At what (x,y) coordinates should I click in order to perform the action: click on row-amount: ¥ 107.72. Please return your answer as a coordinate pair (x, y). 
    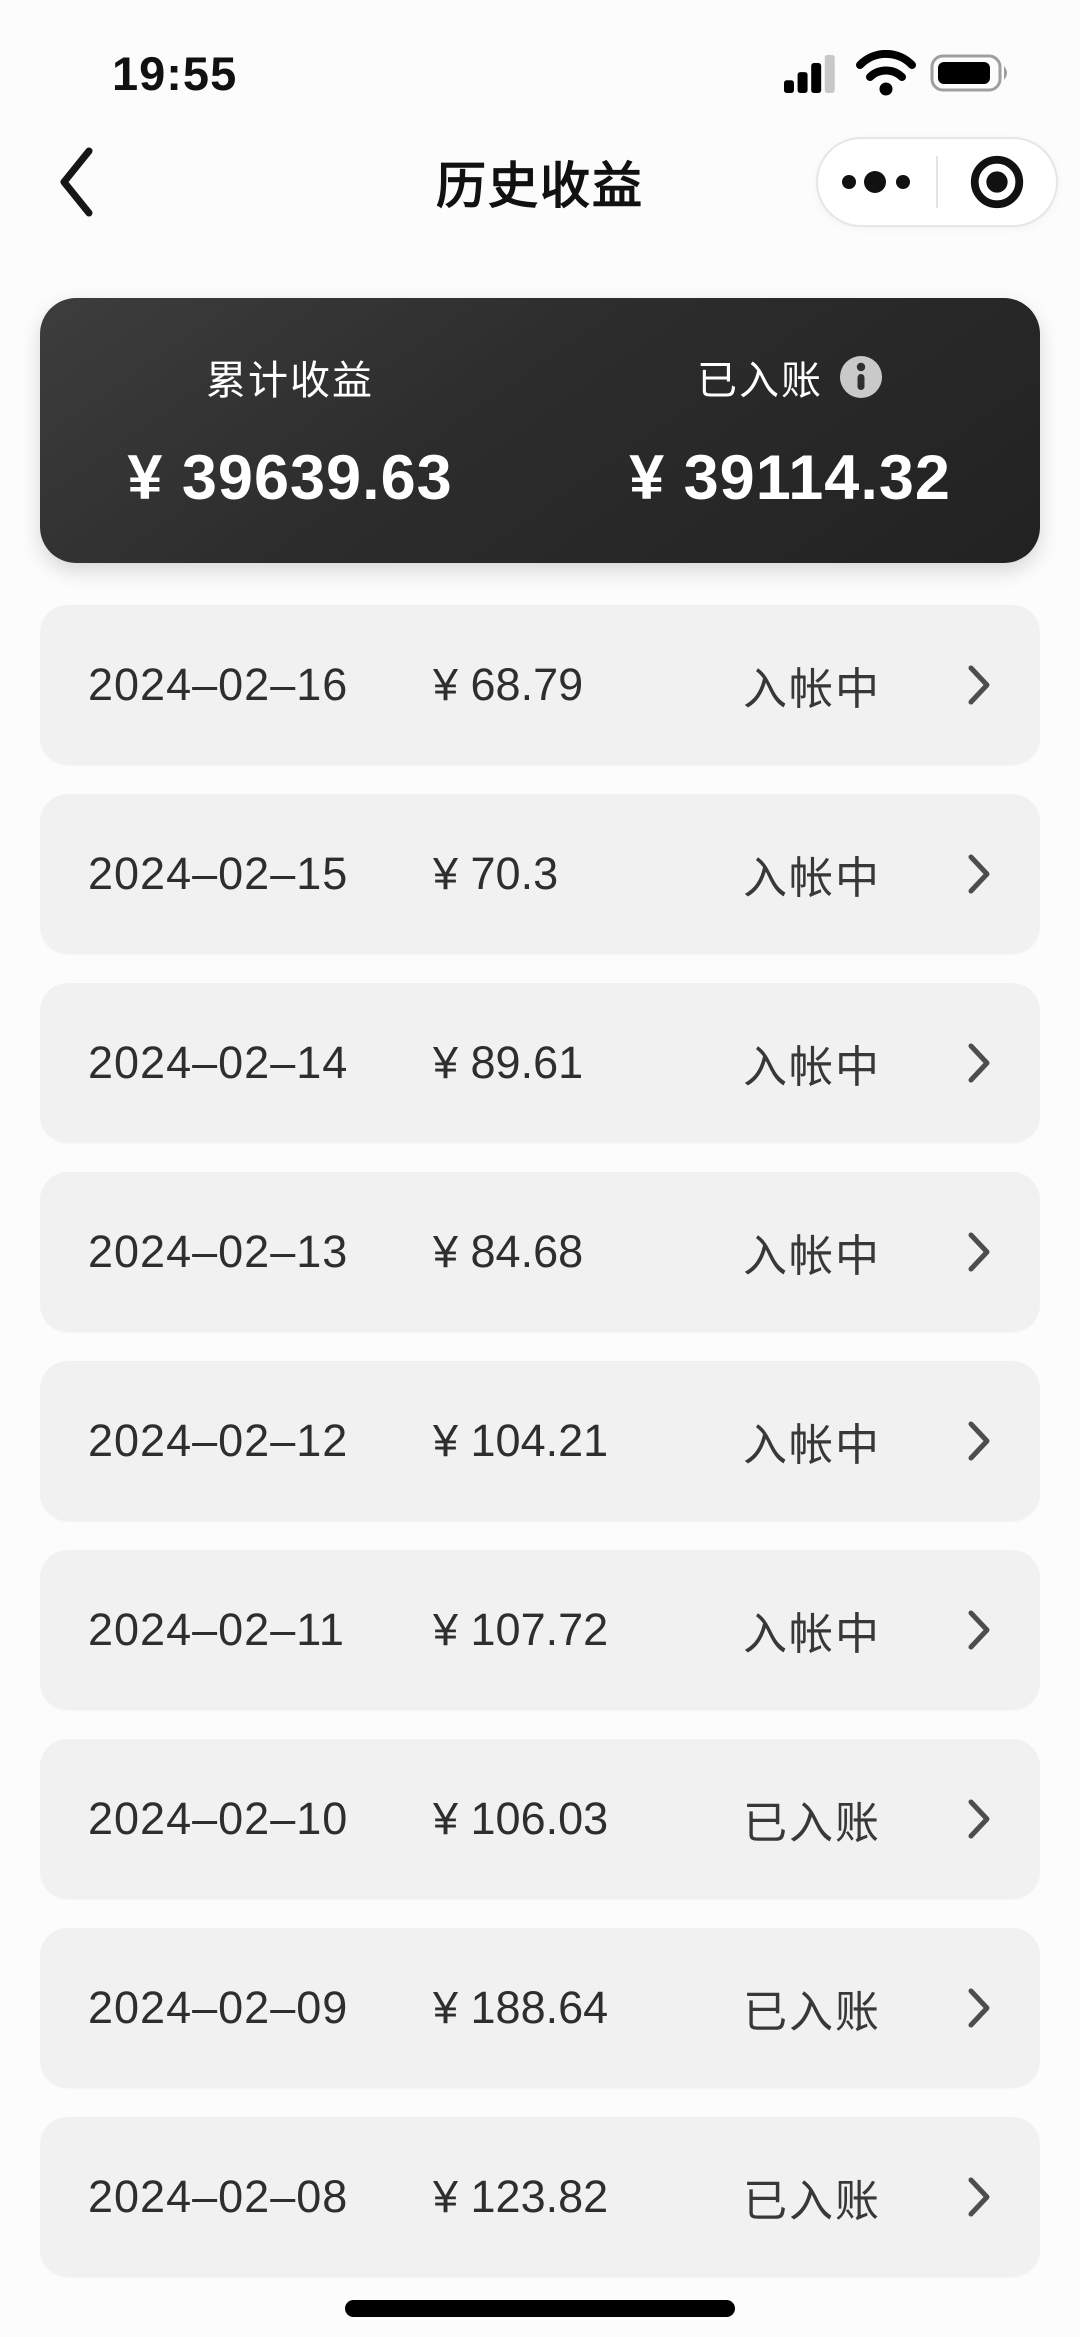
    Looking at the image, I should click on (521, 1629).